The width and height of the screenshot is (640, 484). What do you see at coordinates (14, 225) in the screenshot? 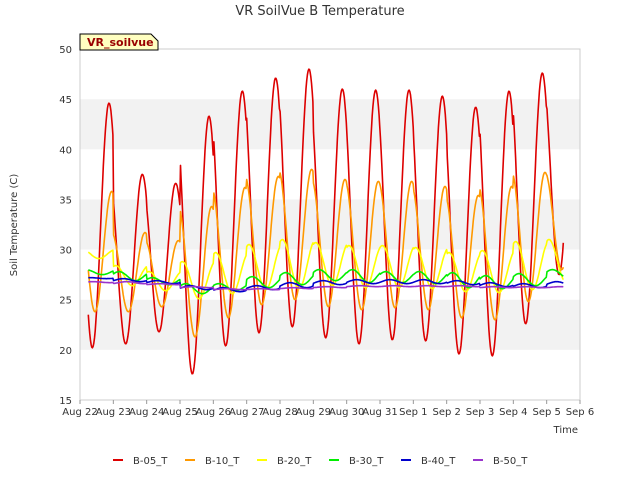
I see `y-axis-label: Soil Temperature (C)` at bounding box center [14, 225].